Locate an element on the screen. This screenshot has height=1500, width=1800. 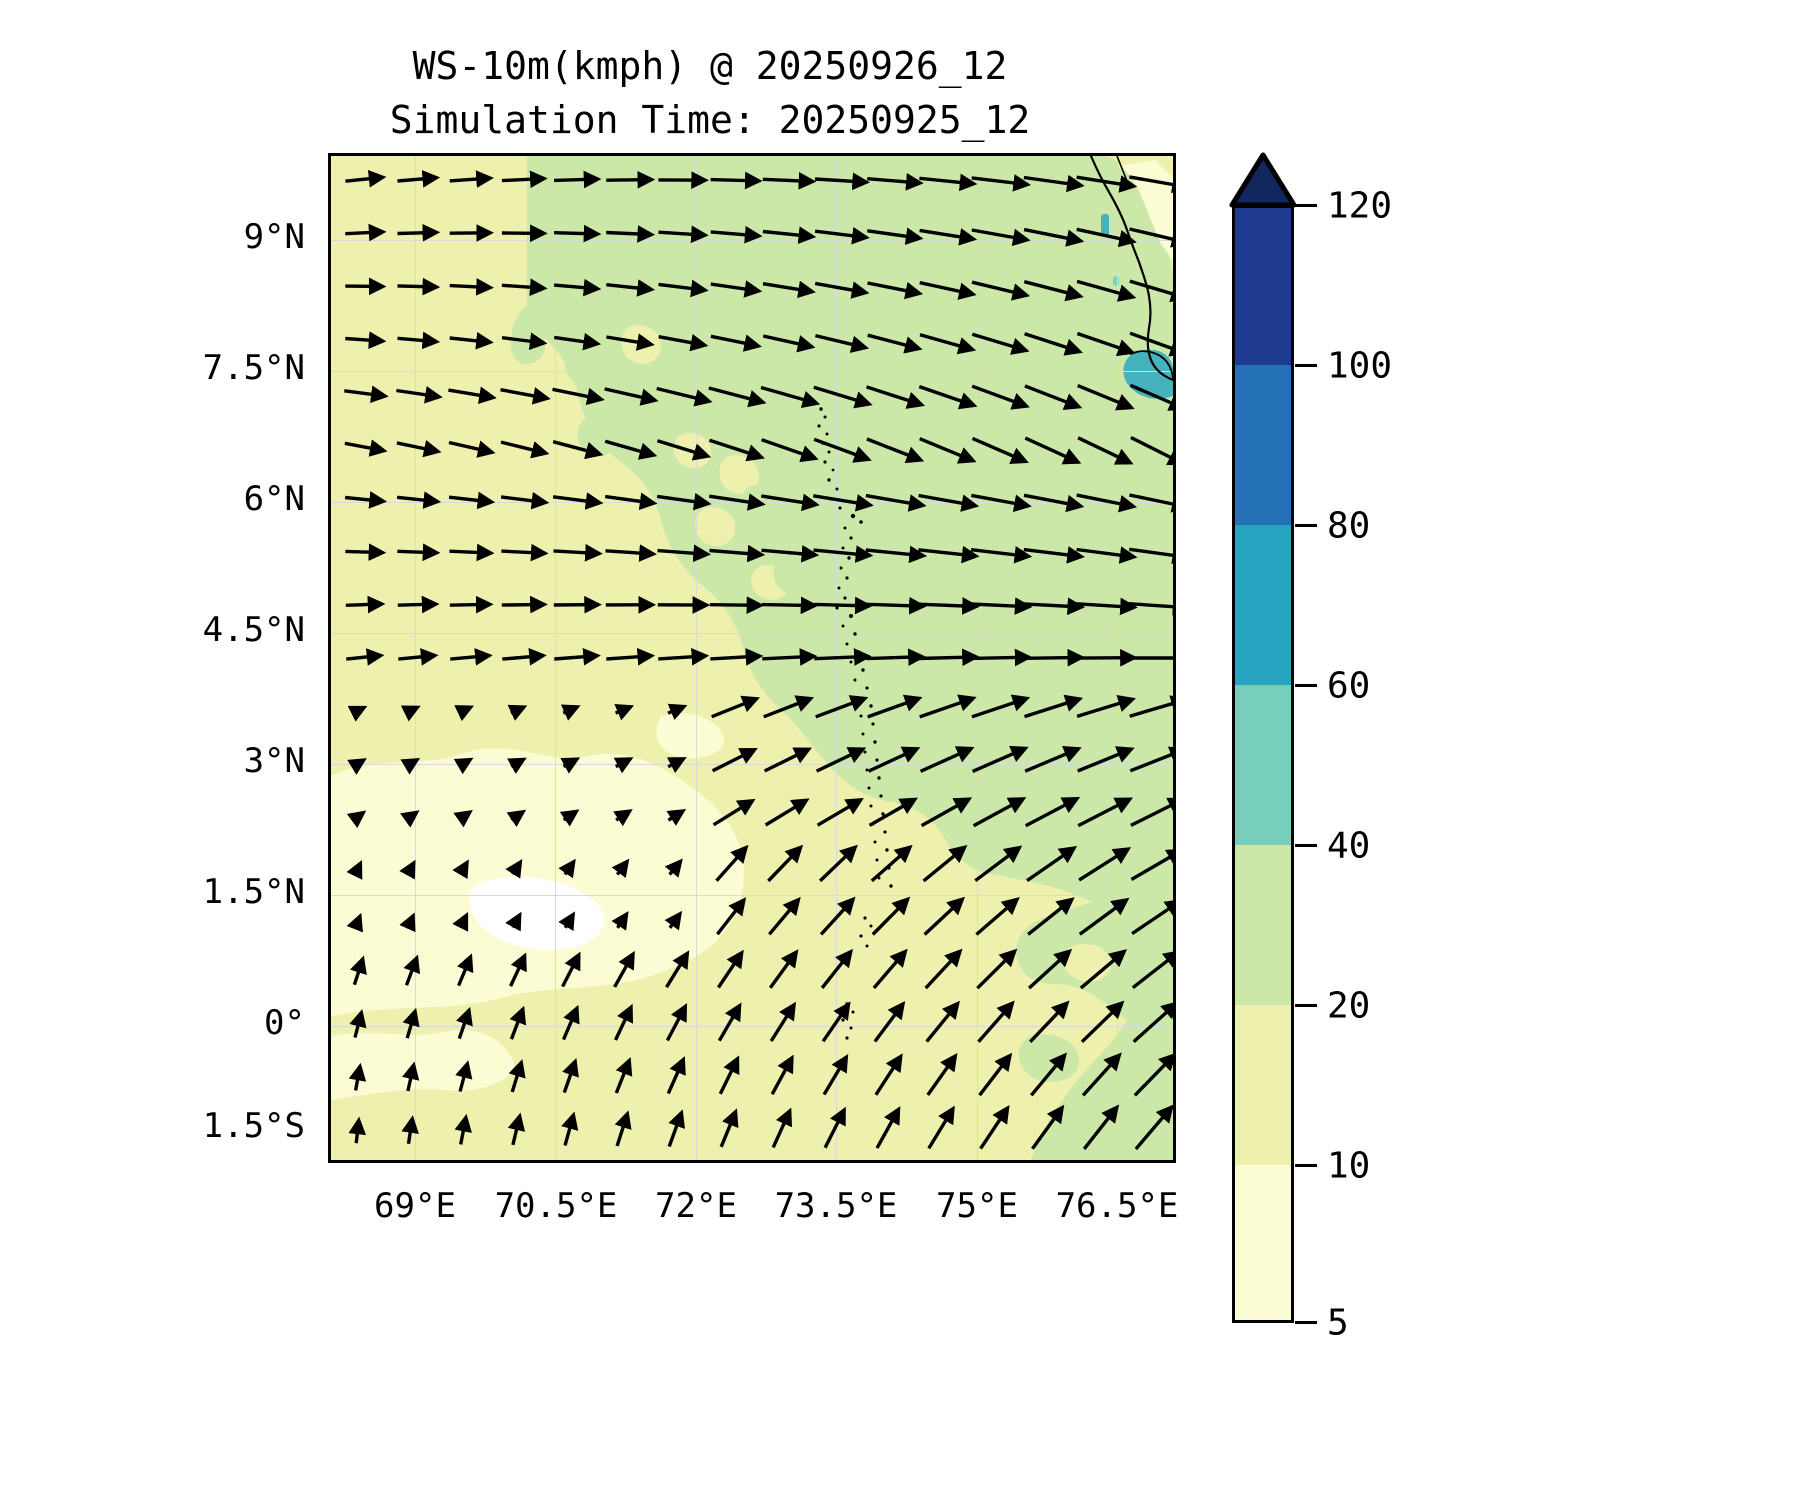
gridline-lat-1p5 is located at coordinates (752, 895).